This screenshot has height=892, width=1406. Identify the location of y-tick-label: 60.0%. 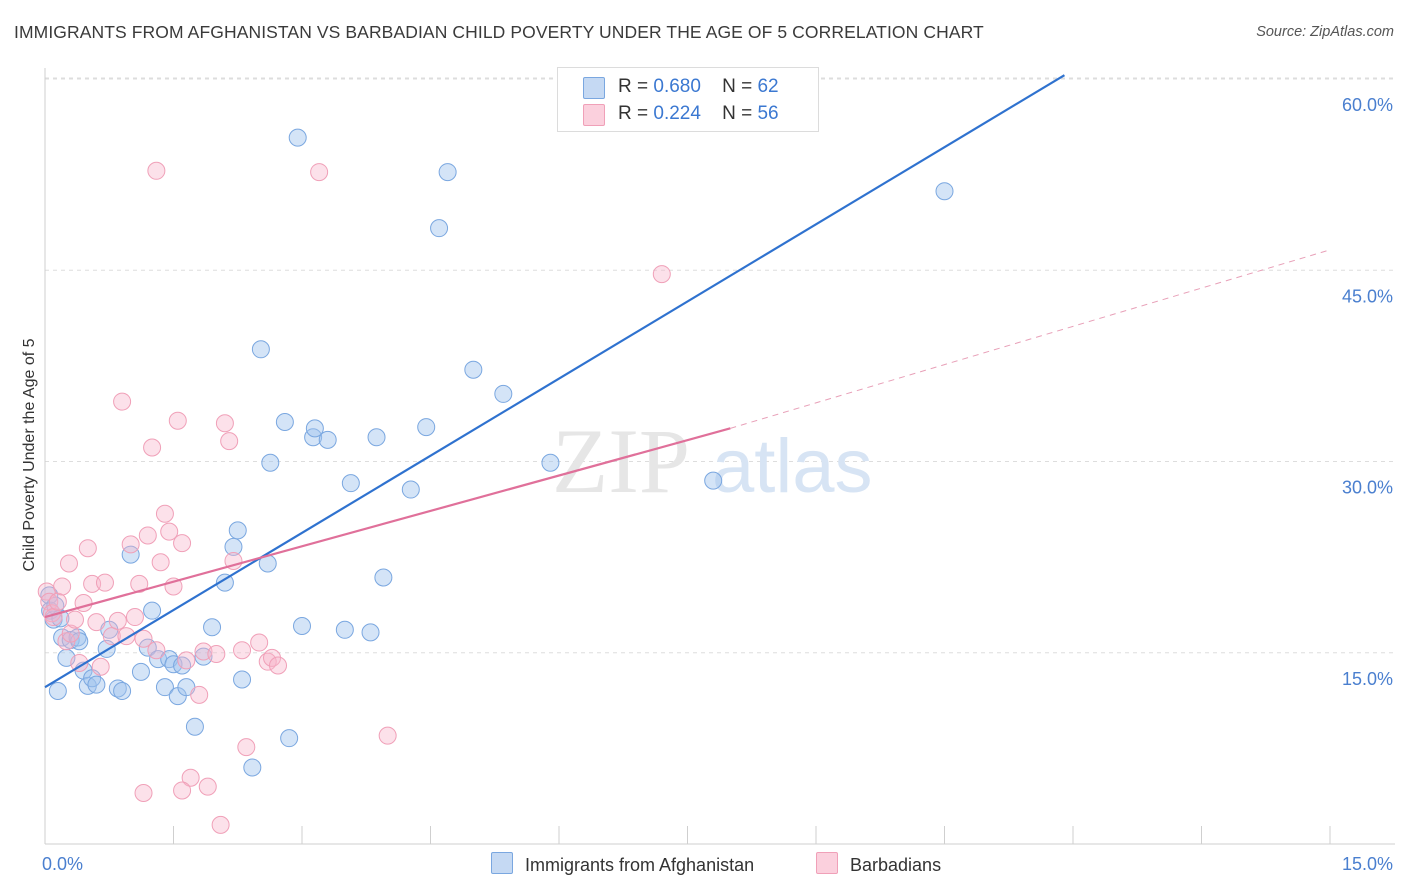
(1367, 105).